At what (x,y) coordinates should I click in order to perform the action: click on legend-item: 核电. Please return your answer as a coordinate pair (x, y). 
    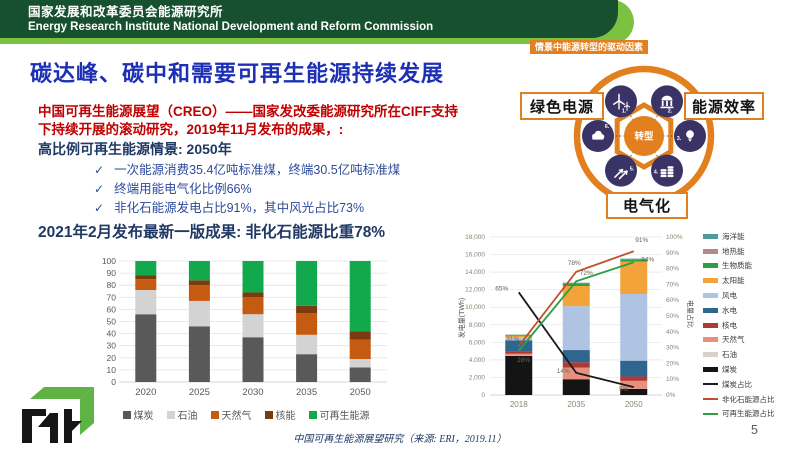
    Looking at the image, I should click on (751, 325).